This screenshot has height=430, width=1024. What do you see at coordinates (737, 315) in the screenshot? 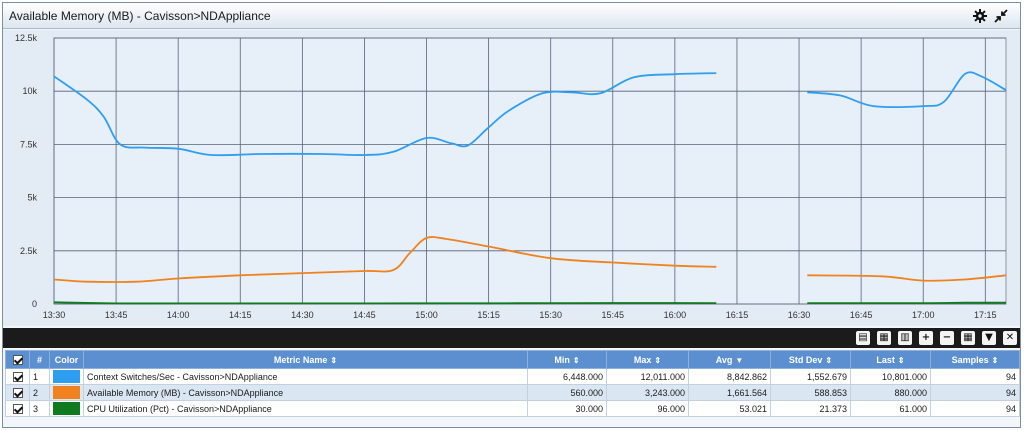
I see `x-tick-label: 16:15` at bounding box center [737, 315].